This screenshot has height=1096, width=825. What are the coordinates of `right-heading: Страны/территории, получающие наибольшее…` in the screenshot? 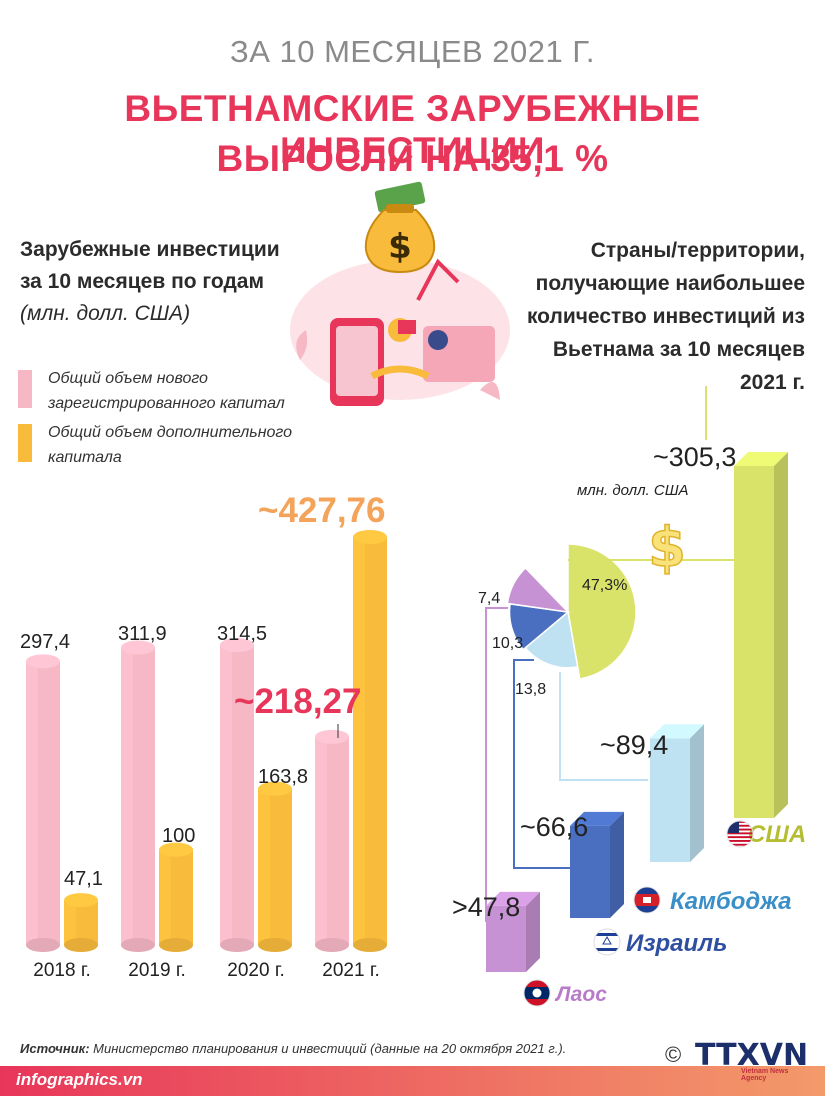 It's located at (640, 316).